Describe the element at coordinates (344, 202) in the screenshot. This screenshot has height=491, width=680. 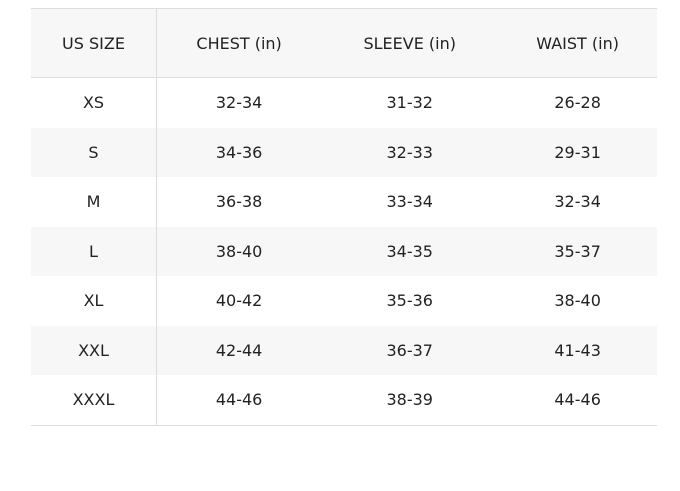
I see `table-row: M 36-38 33-34 32-34` at that location.